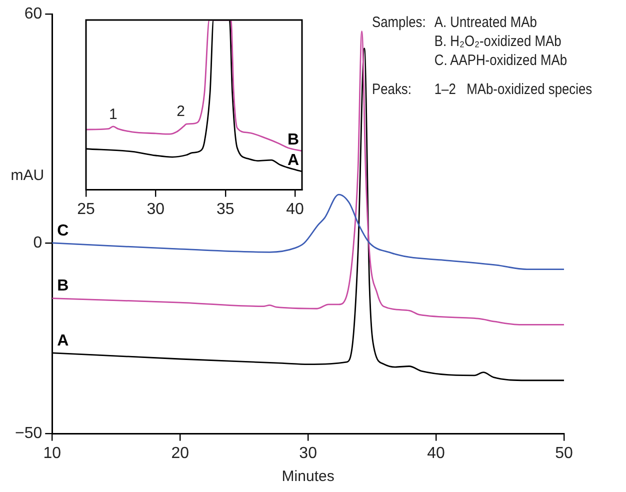  What do you see at coordinates (27, 175) in the screenshot?
I see `y-axis-title: mAU` at bounding box center [27, 175].